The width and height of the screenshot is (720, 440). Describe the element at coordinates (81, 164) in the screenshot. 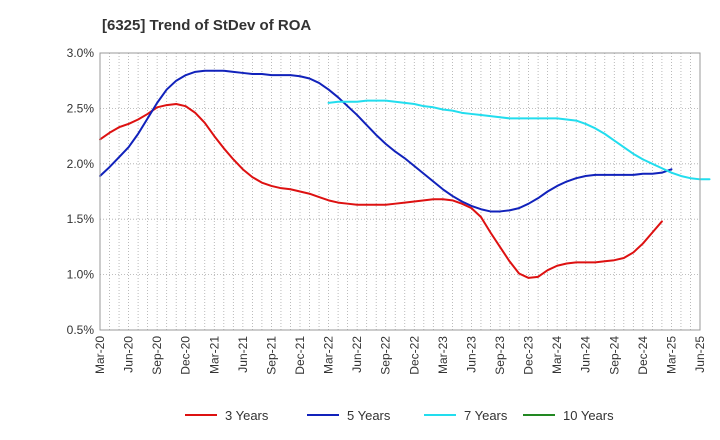

I see `y-tick-label: 2.0%` at that location.